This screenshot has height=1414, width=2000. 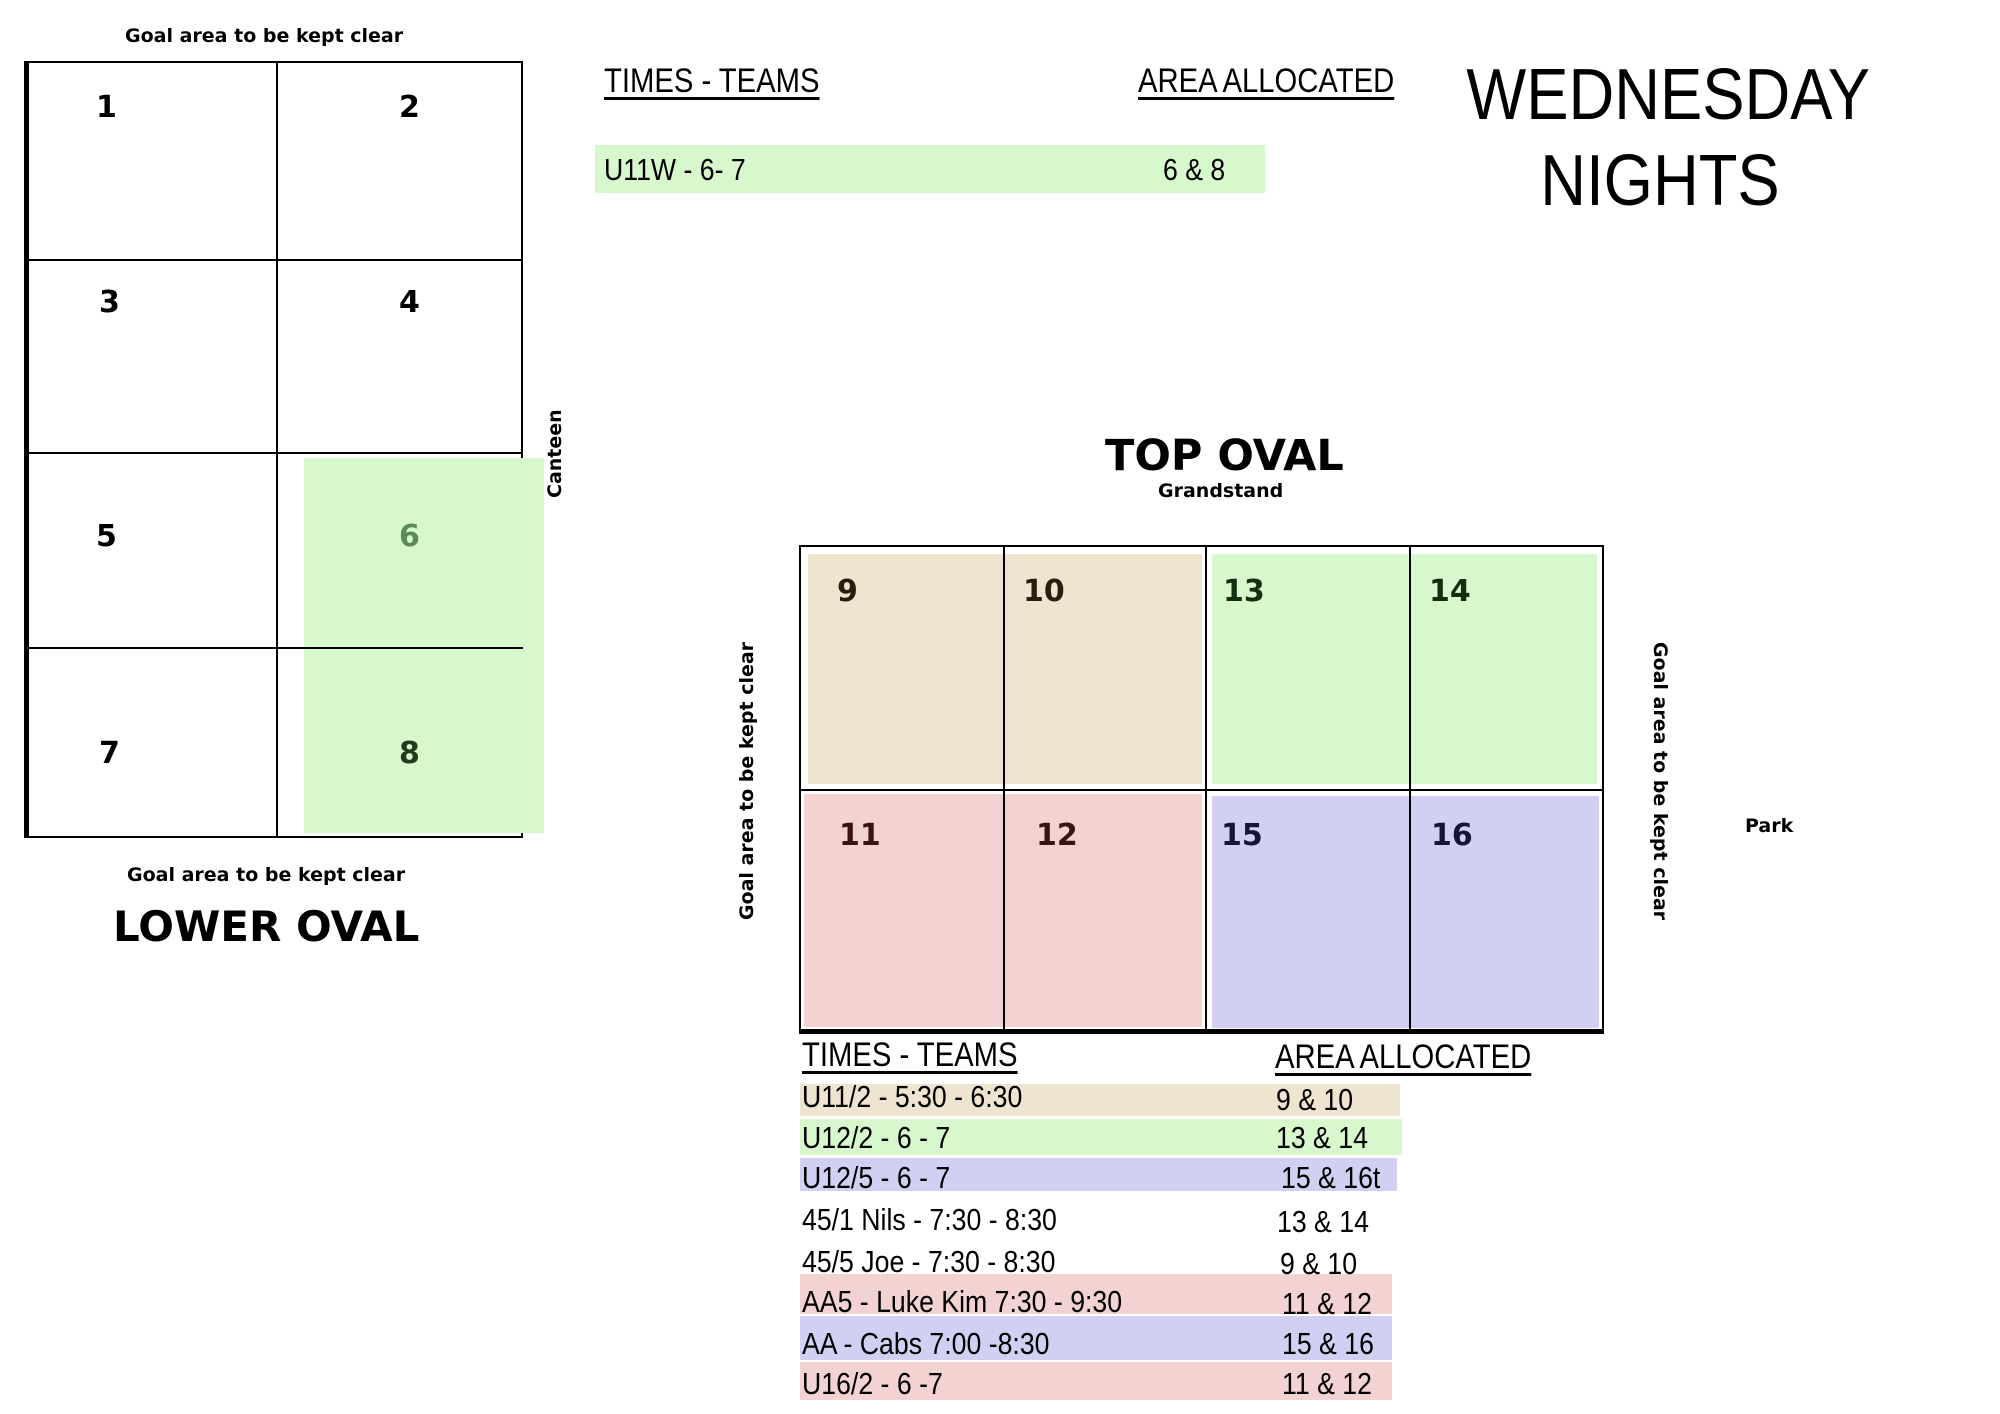 What do you see at coordinates (1668, 95) in the screenshot?
I see `title-line-1: WEDNESDAY` at bounding box center [1668, 95].